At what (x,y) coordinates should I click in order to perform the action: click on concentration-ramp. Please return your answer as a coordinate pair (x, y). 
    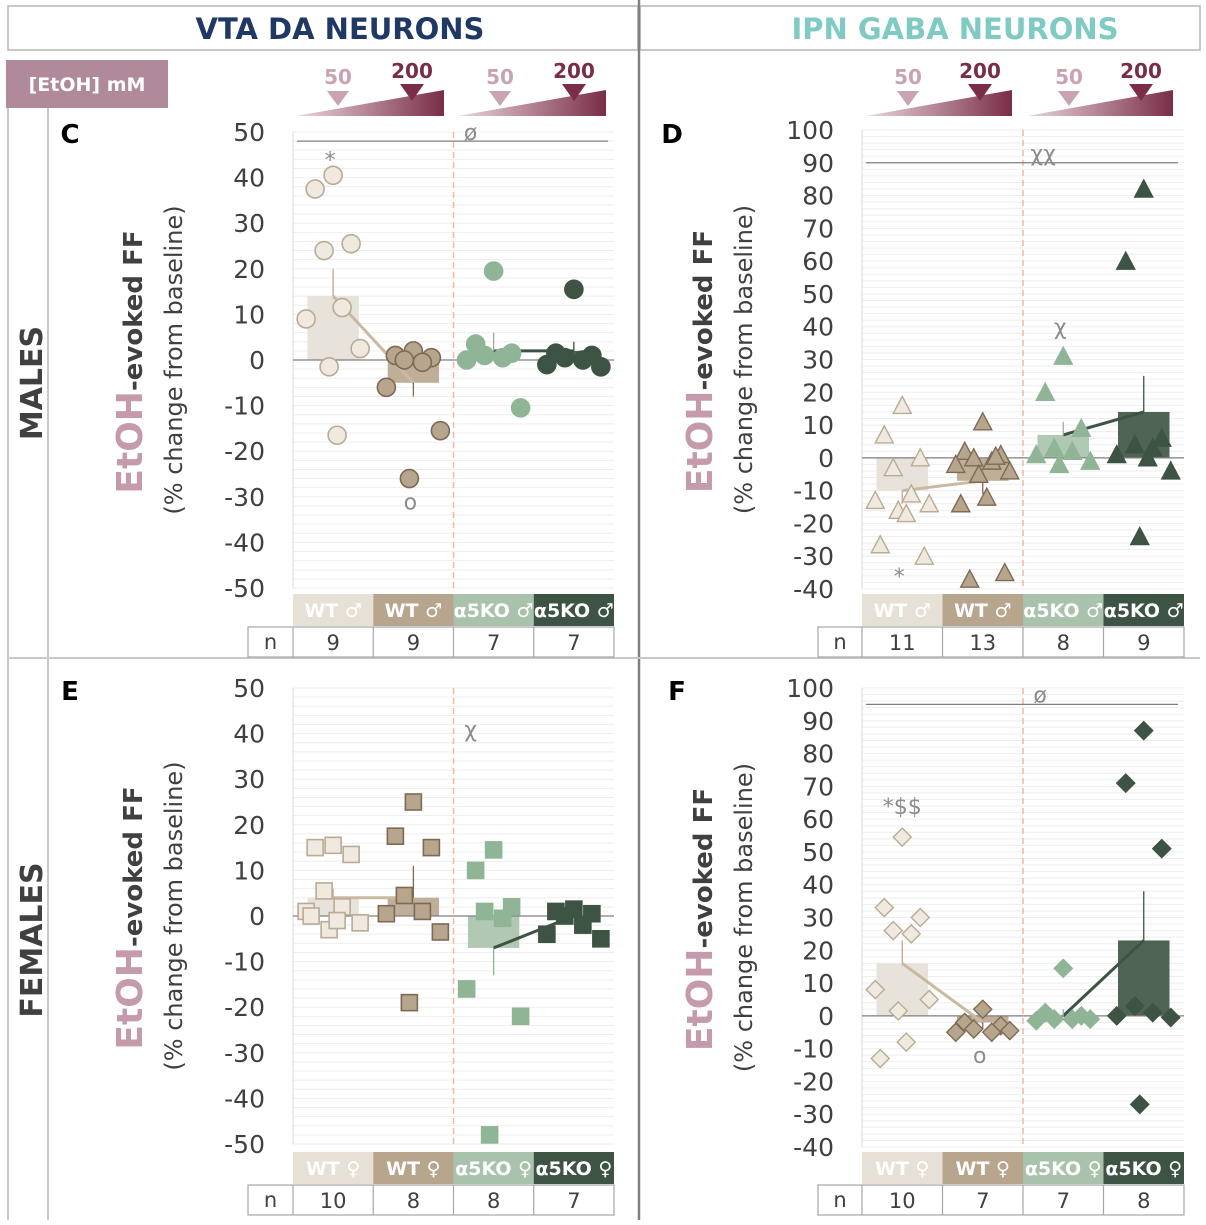
    Looking at the image, I should click on (370, 103).